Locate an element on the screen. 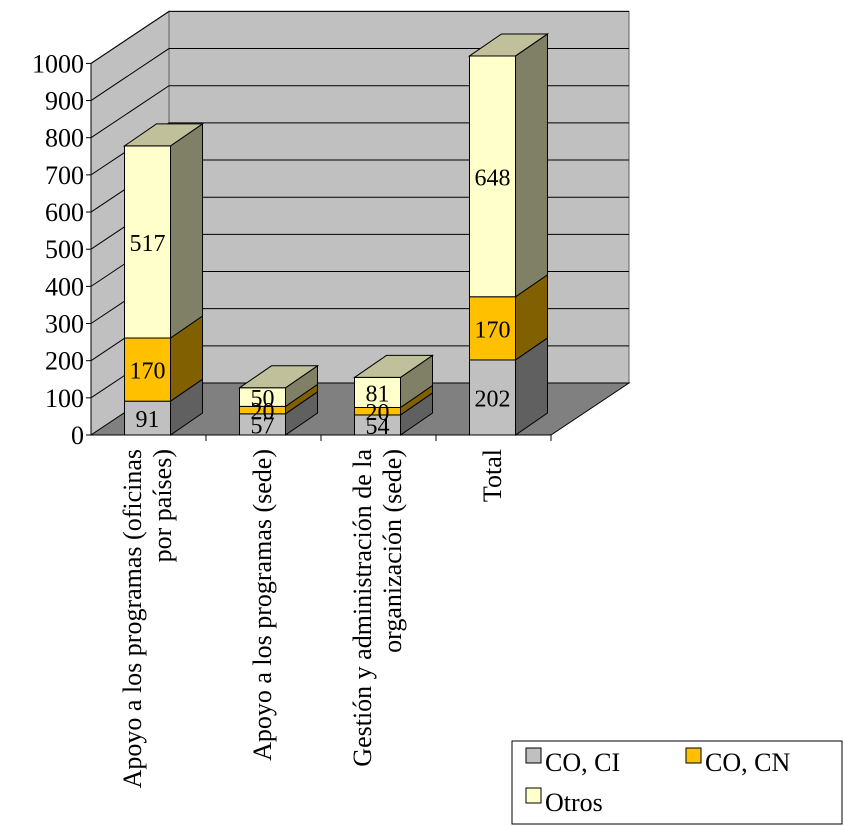 The image size is (844, 826). legend-label: Otros is located at coordinates (574, 802).